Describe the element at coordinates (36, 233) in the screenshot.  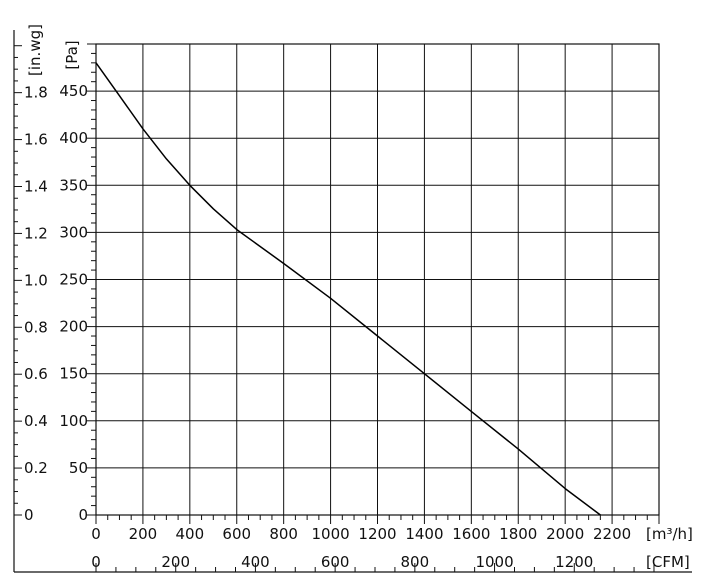
I see `in-wg-tick-label: 1.2` at that location.